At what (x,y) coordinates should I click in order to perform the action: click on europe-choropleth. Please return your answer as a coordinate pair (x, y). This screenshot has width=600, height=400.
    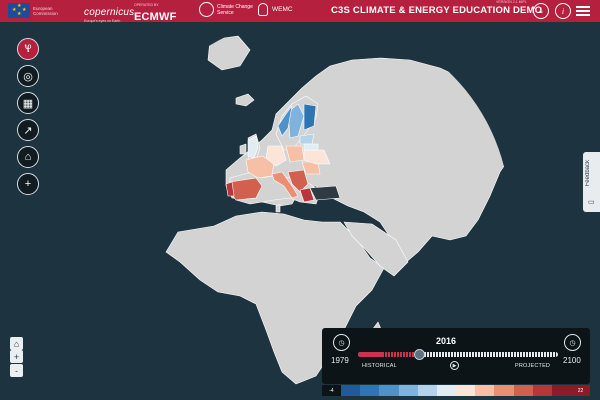
    Looking at the image, I should click on (283, 153).